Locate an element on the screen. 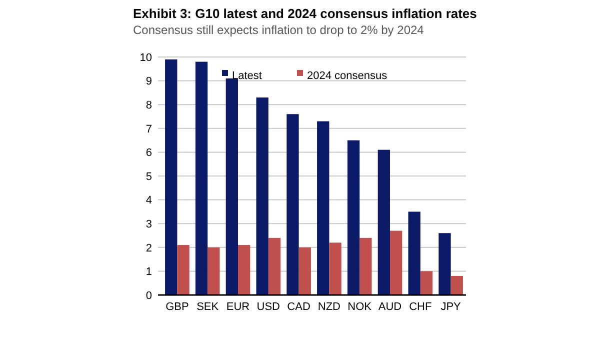  x-tick-label: CHF is located at coordinates (420, 307).